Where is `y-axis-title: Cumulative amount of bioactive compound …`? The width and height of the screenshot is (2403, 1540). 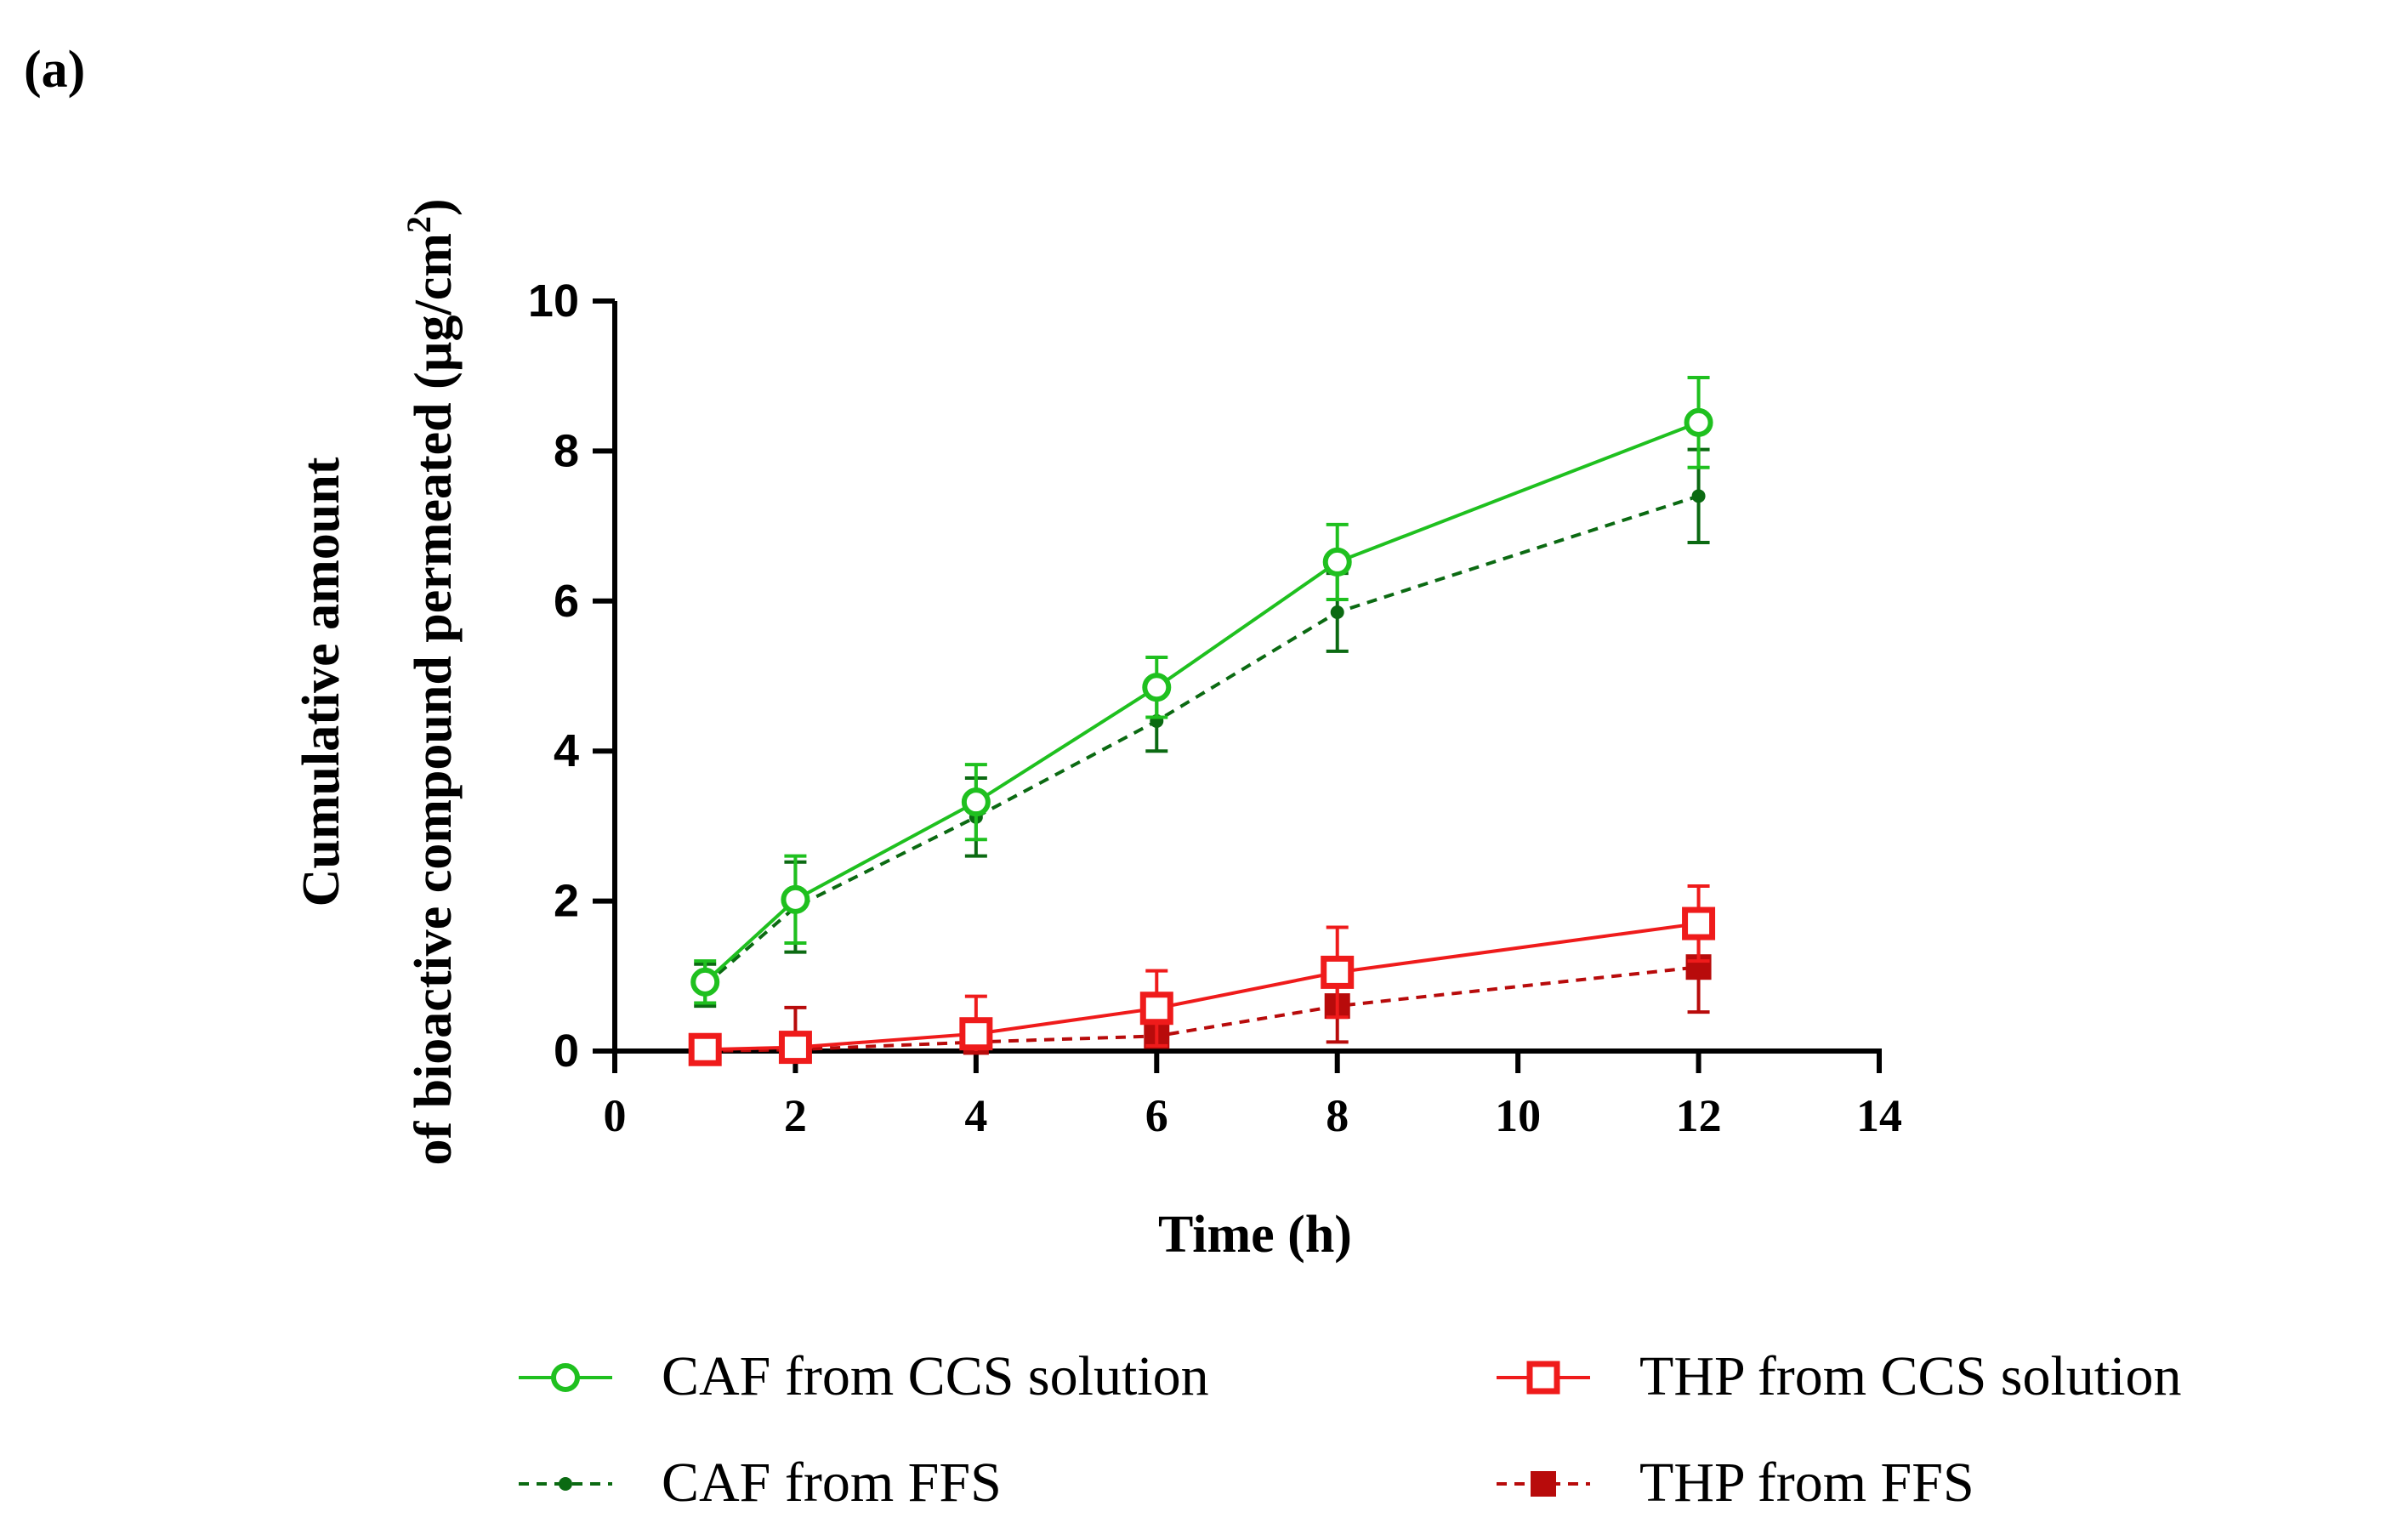 y-axis-title: Cumulative amount of bioactive compound … is located at coordinates (378, 681).